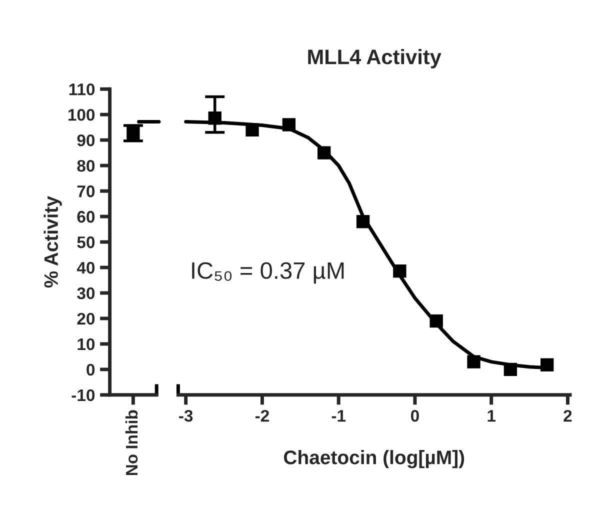  I want to click on y-tick-label: 80, so click(86, 166).